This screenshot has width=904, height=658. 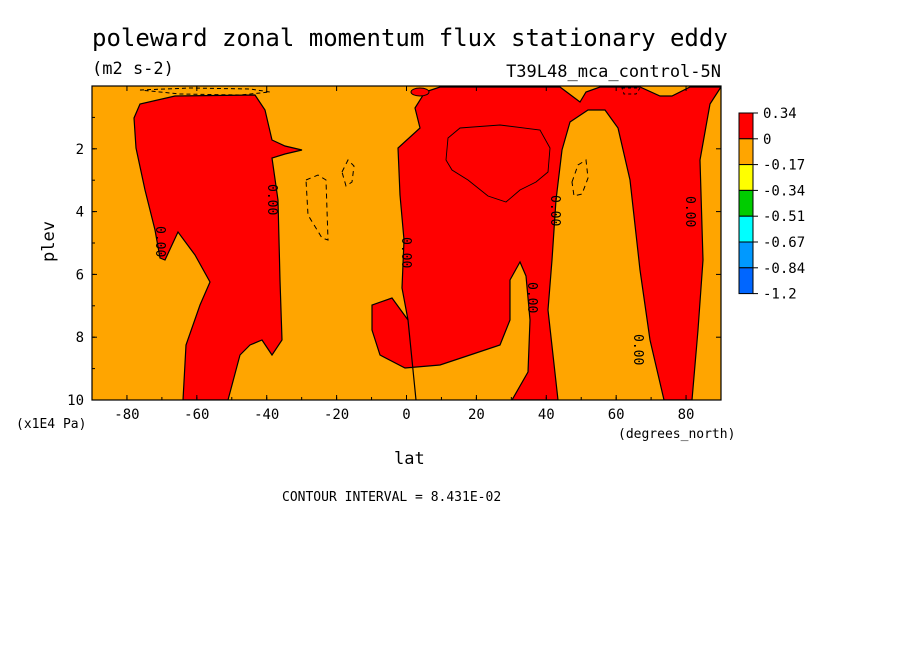 I want to click on y-axis-unit: (x1E4 Pa), so click(x=51, y=424).